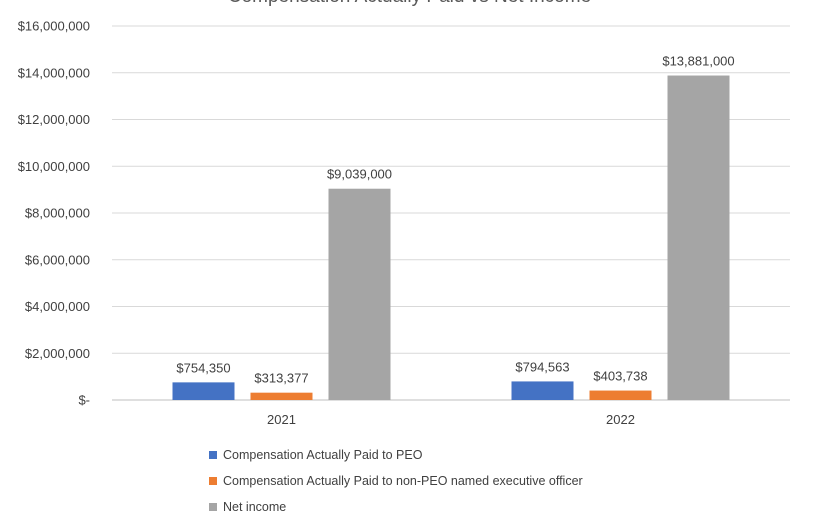 This screenshot has width=819, height=522. I want to click on legend-swatch-non-peo, so click(213, 481).